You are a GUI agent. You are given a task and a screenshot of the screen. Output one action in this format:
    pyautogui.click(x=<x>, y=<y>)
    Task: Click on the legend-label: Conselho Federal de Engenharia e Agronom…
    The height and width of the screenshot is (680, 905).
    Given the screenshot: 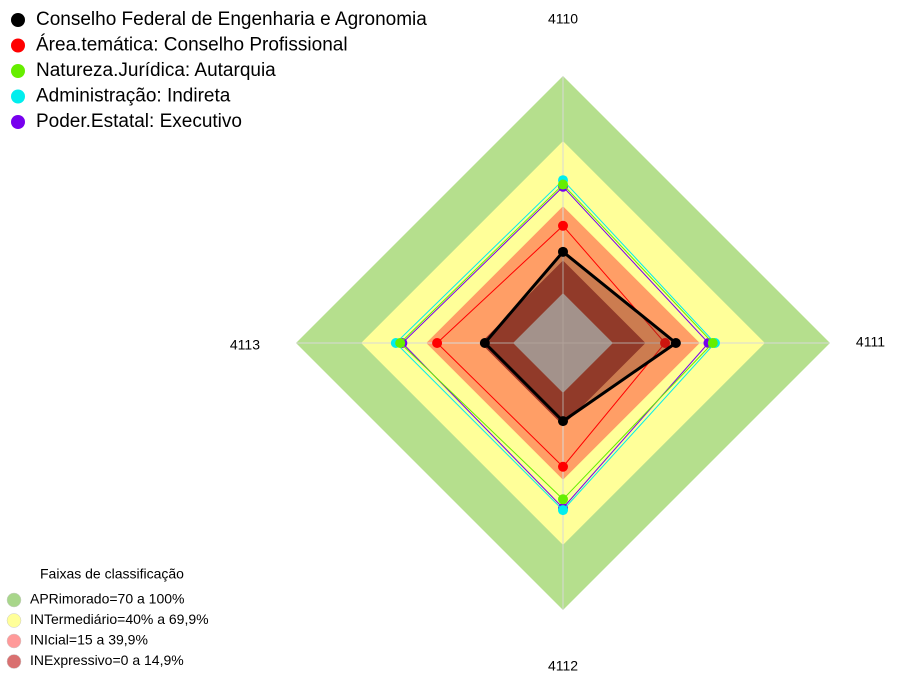 What is the action you would take?
    pyautogui.click(x=231, y=19)
    